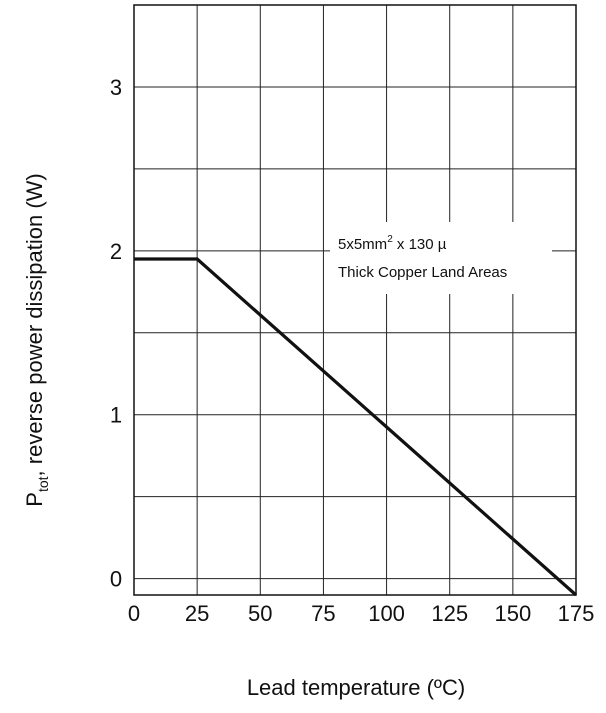  I want to click on y-axis-label: Ptot, reverse power dissipation (W), so click(36, 339).